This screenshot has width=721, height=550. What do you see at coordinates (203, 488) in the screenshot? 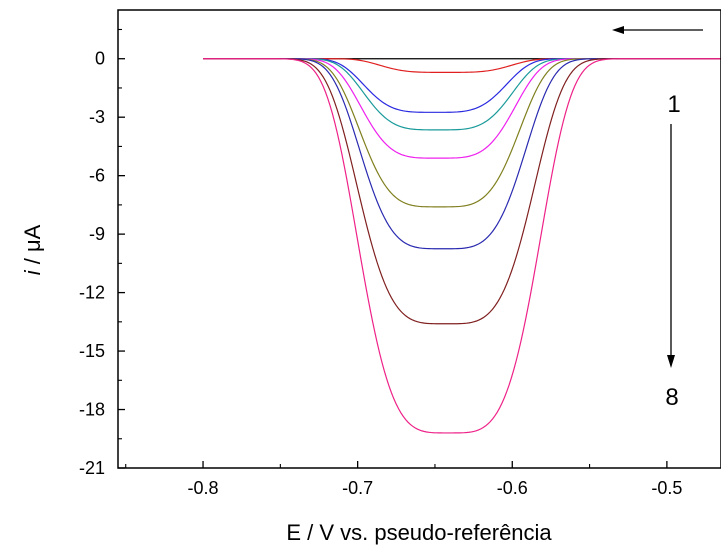
I see `x-tick-label-0: -0.8` at bounding box center [203, 488].